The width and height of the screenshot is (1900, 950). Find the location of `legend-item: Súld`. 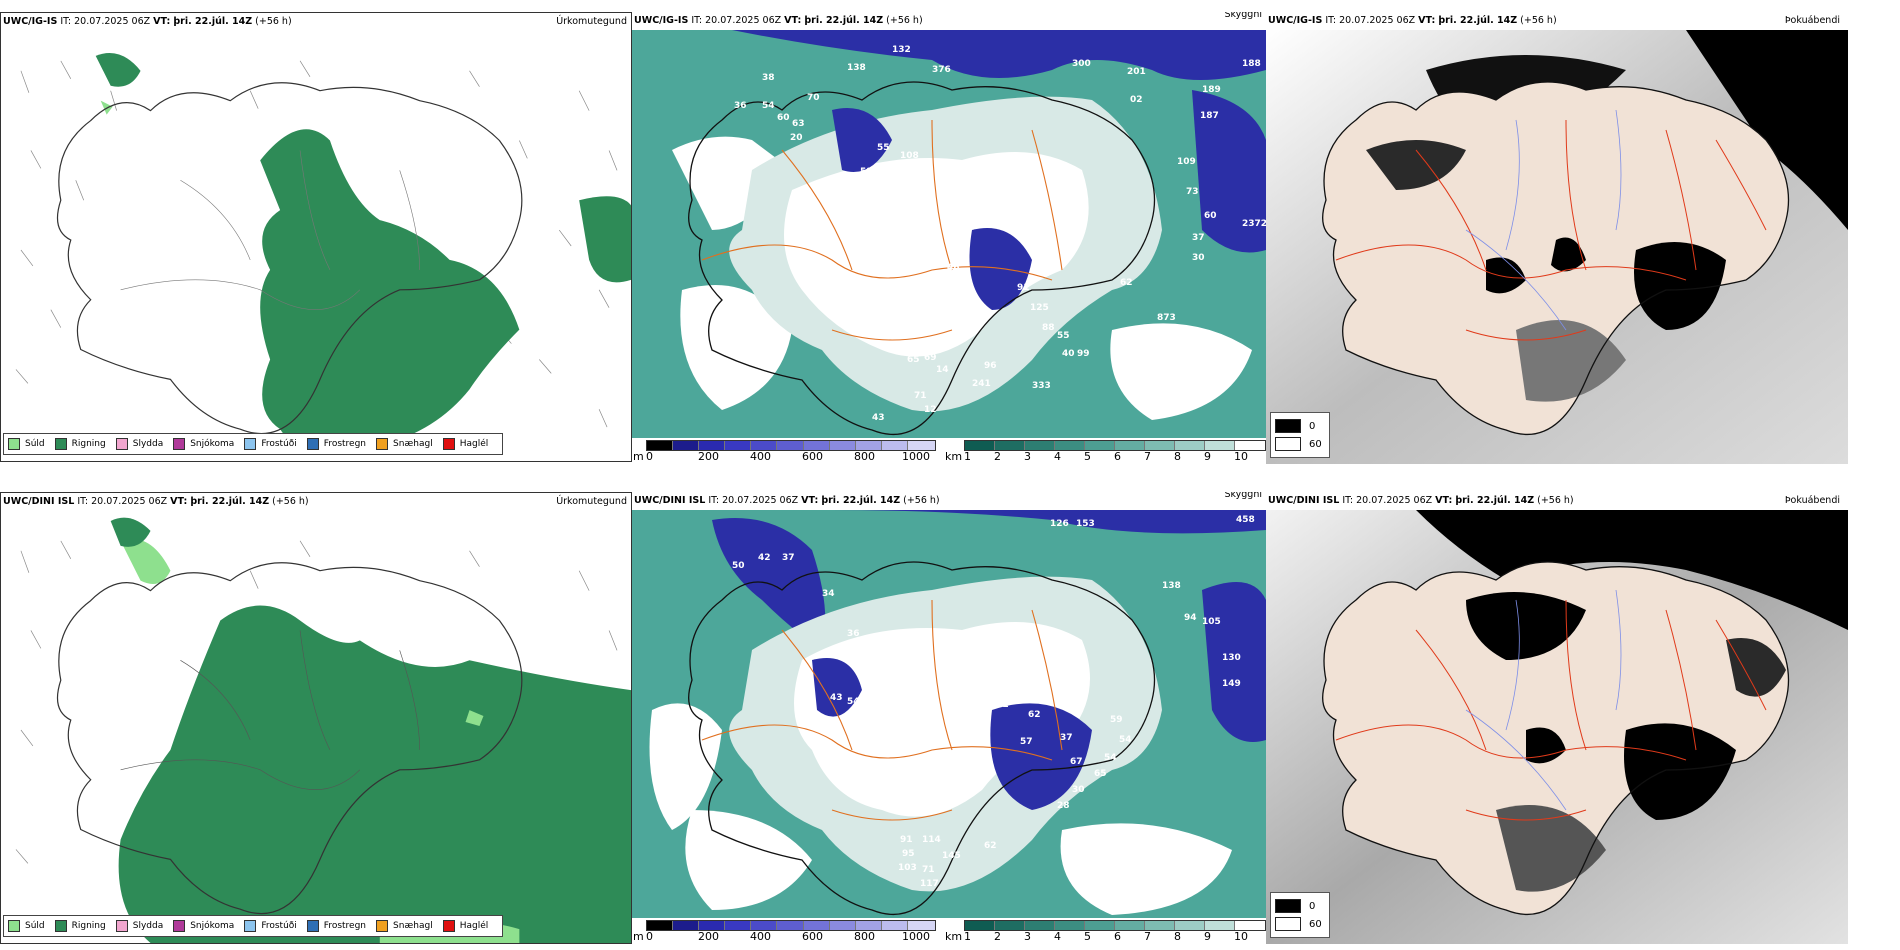

legend-item: Súld is located at coordinates (26, 444).